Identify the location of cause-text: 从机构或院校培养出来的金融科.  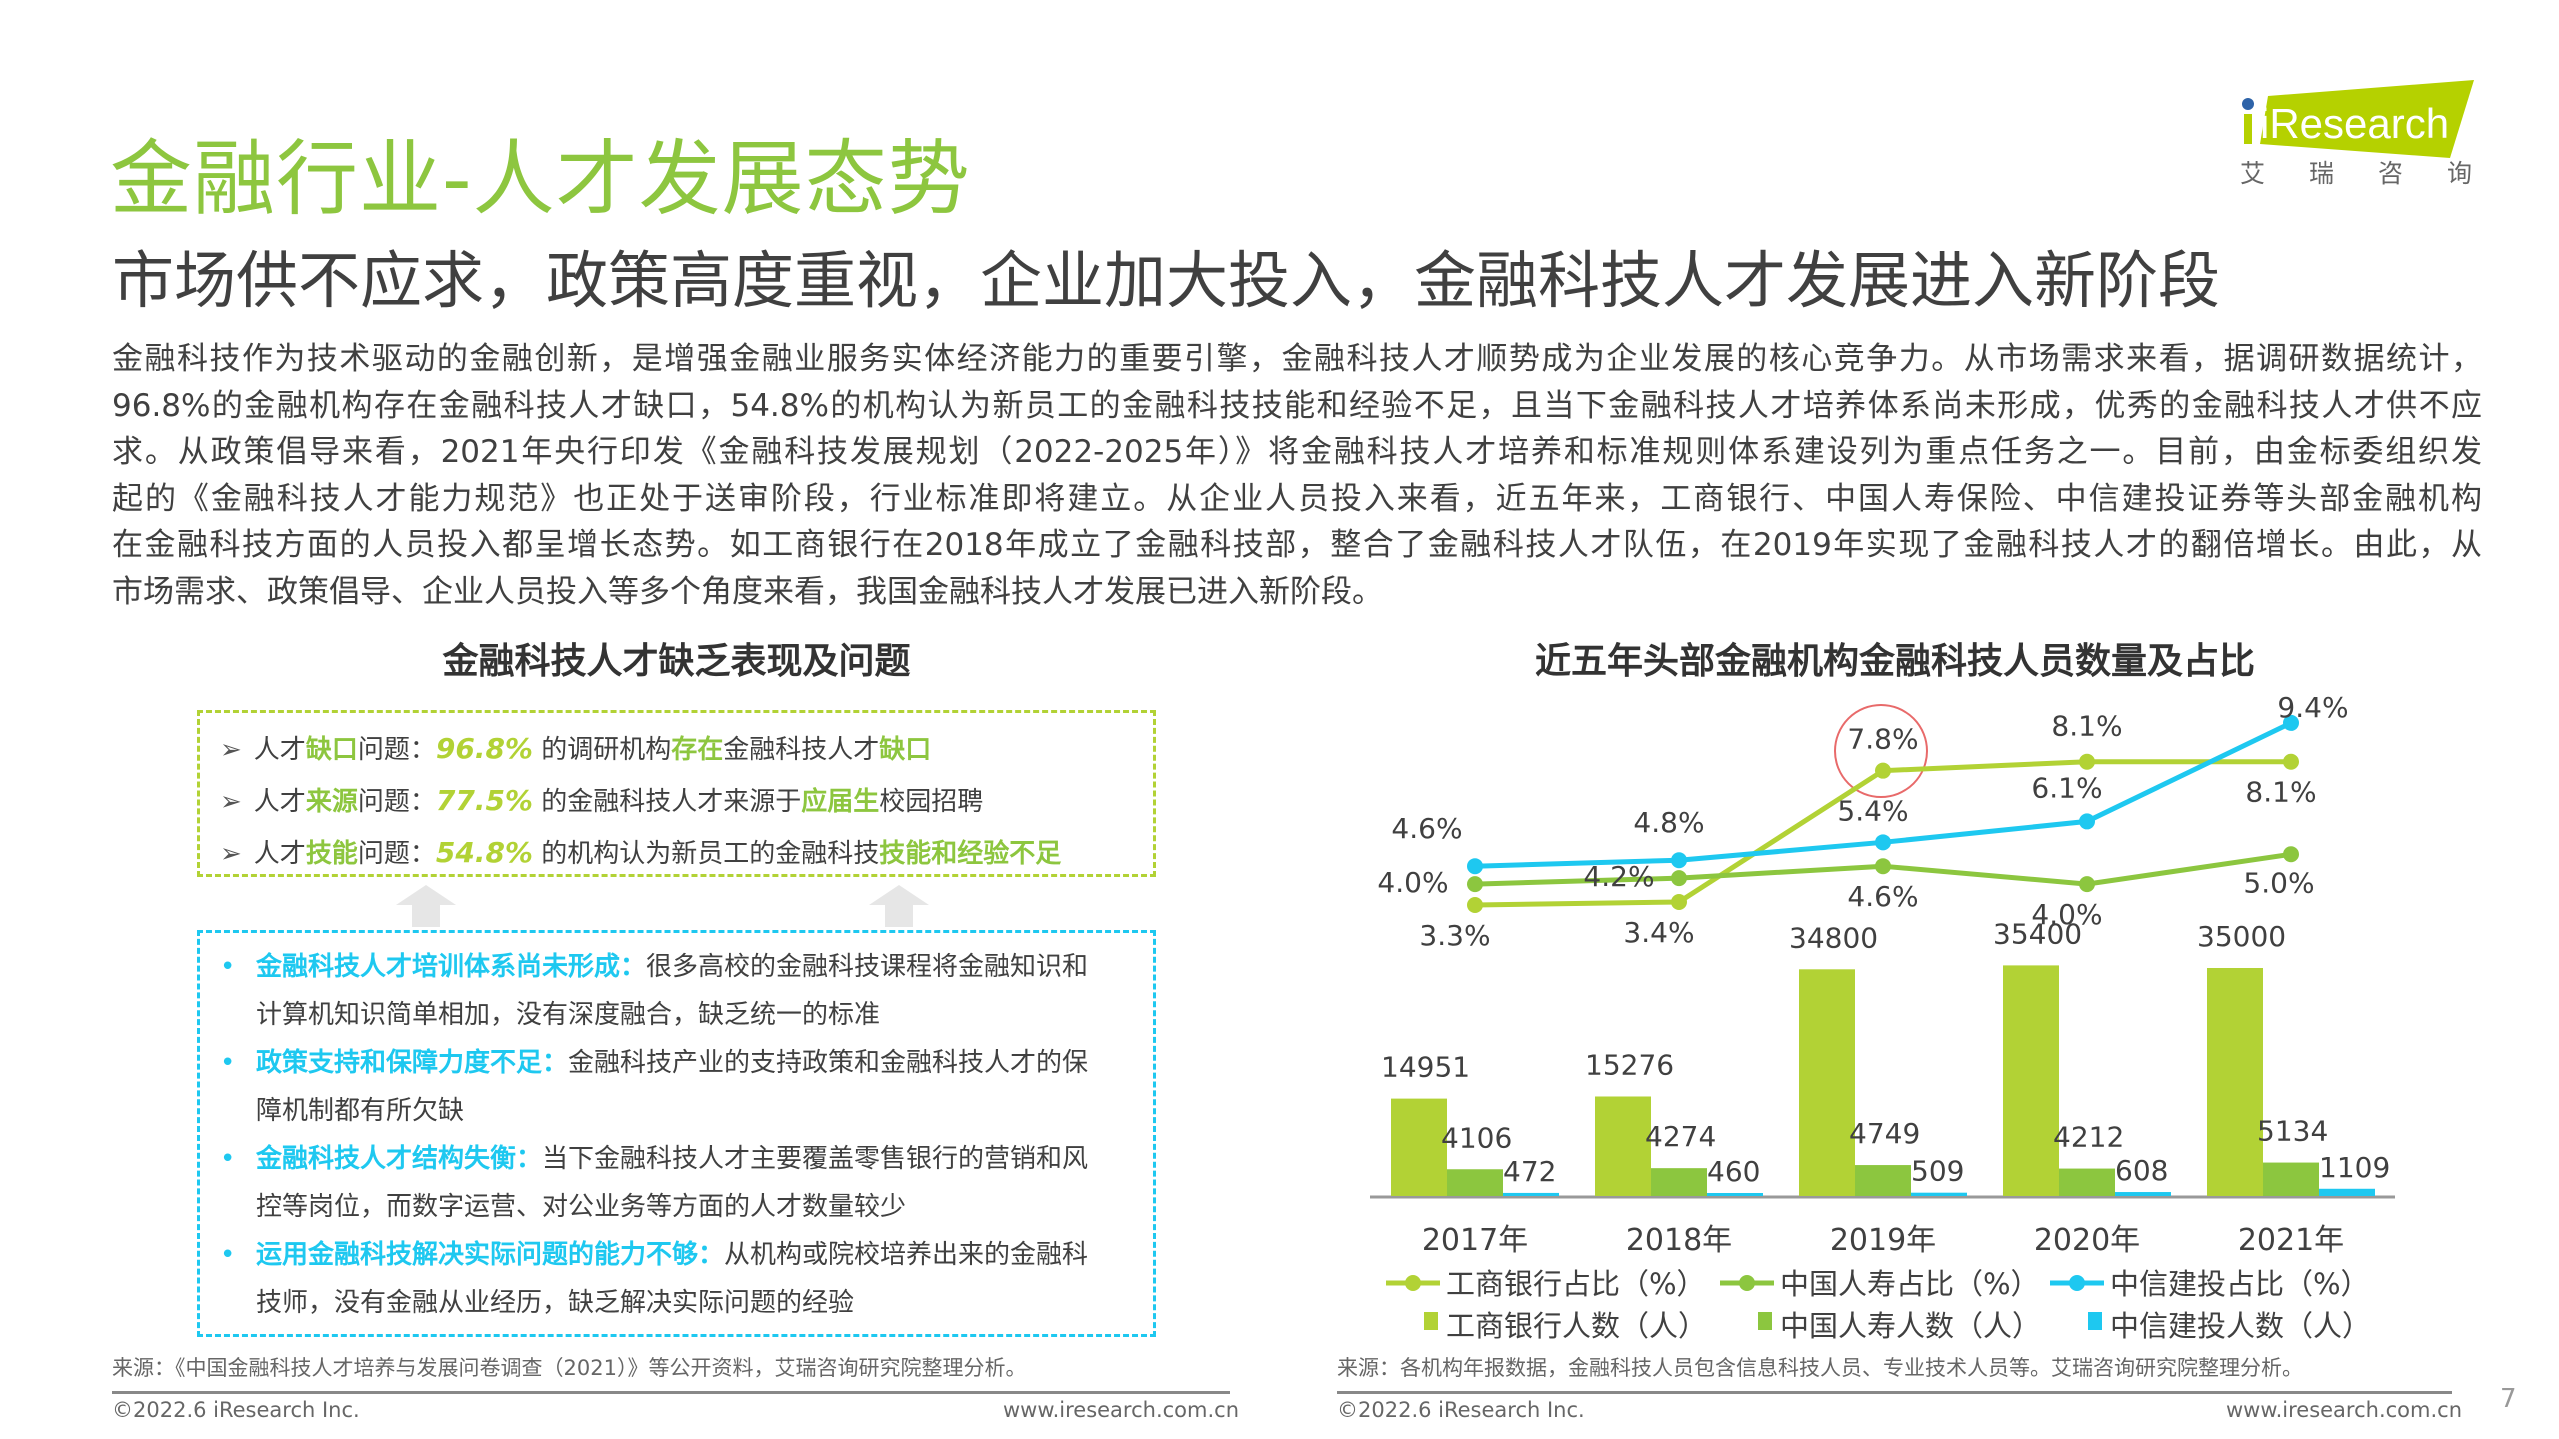
(906, 1255).